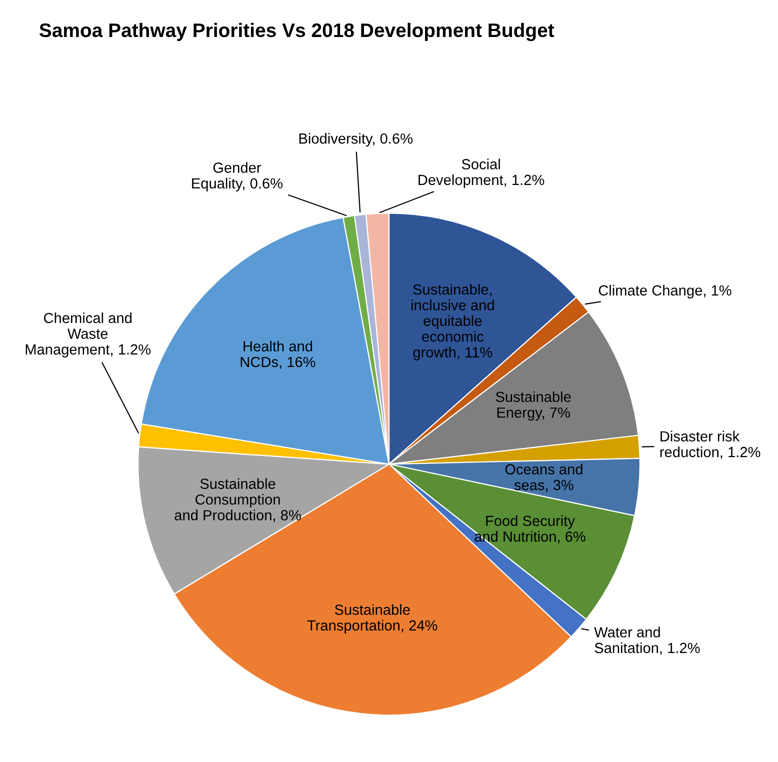  What do you see at coordinates (533, 406) in the screenshot?
I see `slice-label: Sustainable Energy, 7%` at bounding box center [533, 406].